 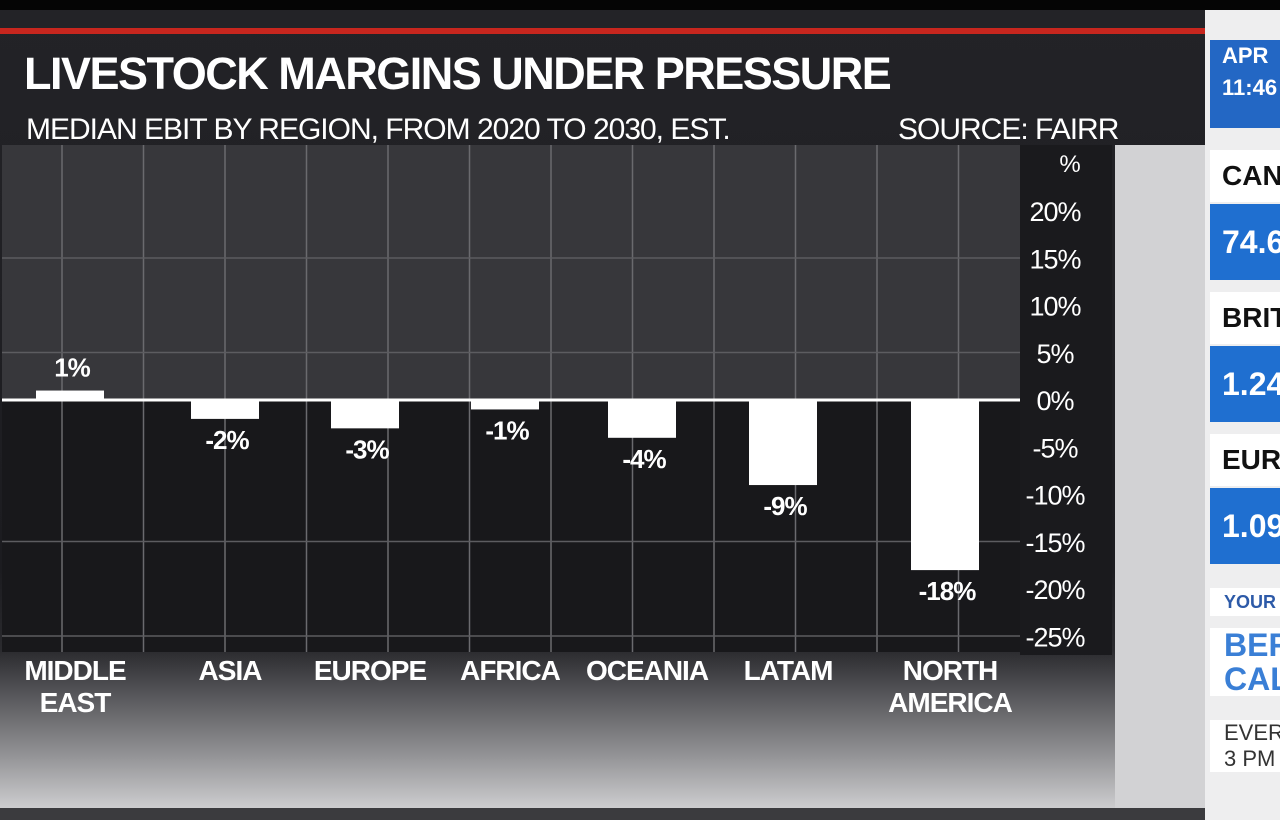 I want to click on bar-value-label: -2%, so click(x=227, y=440).